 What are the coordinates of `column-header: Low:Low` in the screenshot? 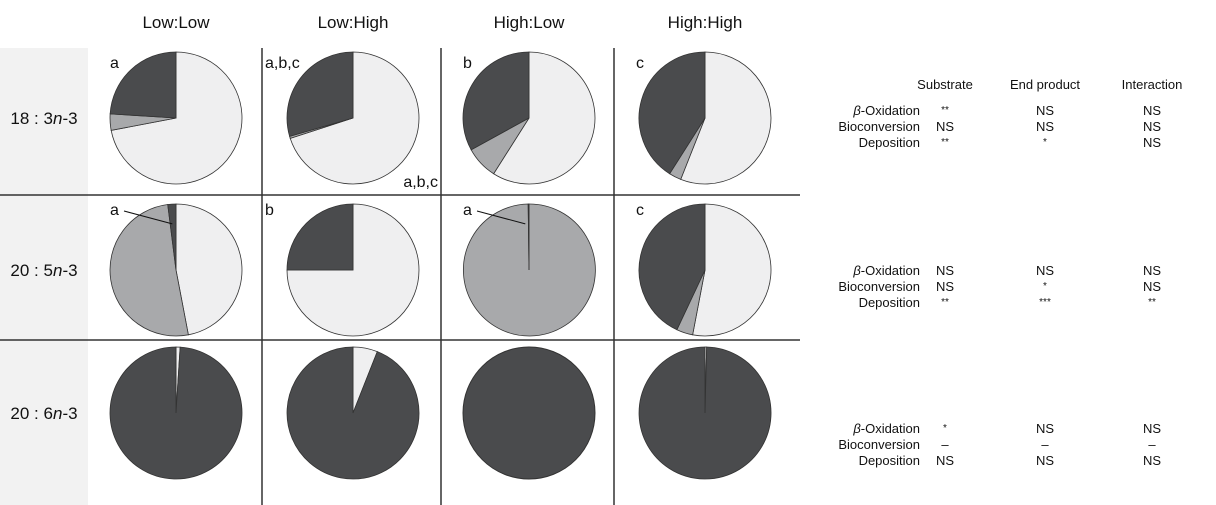 It's located at (176, 22).